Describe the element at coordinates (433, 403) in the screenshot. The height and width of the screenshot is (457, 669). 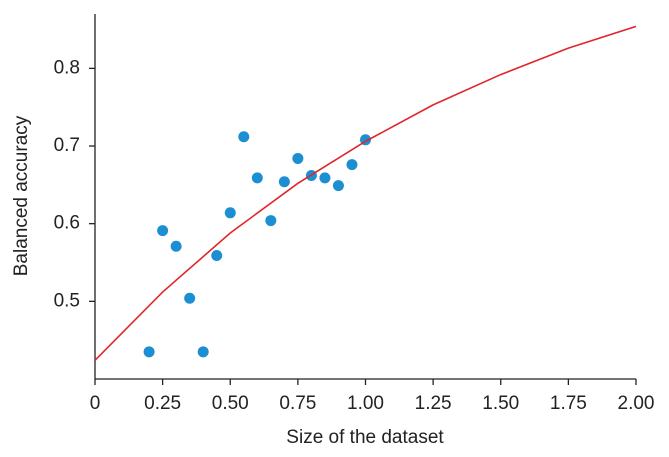
I see `x-tick-label: 1.25` at that location.